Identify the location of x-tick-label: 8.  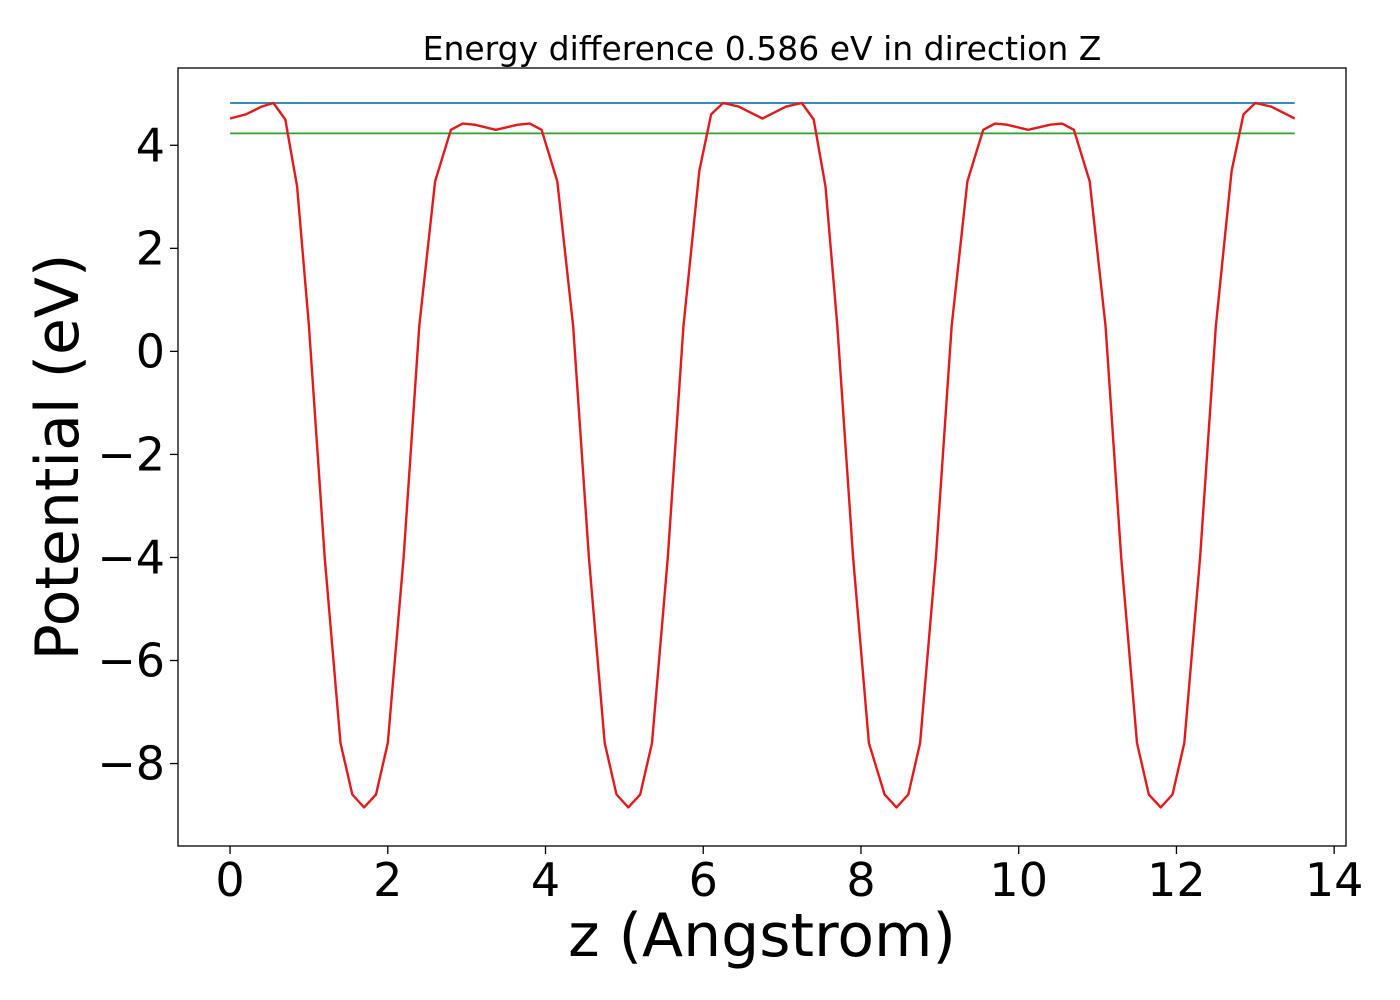
(860, 880).